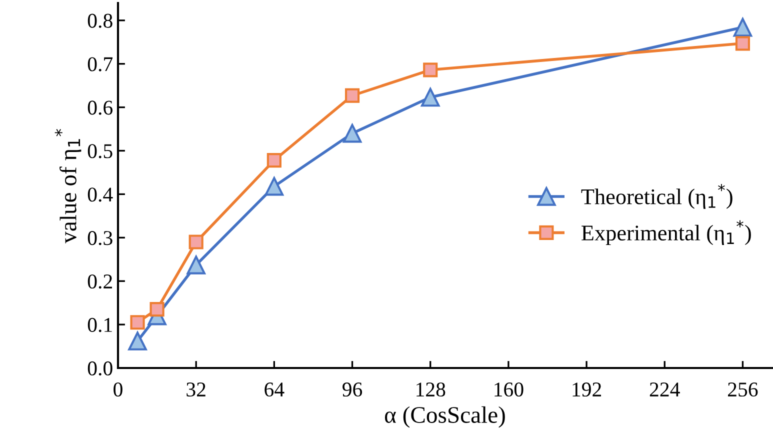 The width and height of the screenshot is (773, 448). Describe the element at coordinates (100, 107) in the screenshot. I see `y-tick-label: 0.6` at that location.